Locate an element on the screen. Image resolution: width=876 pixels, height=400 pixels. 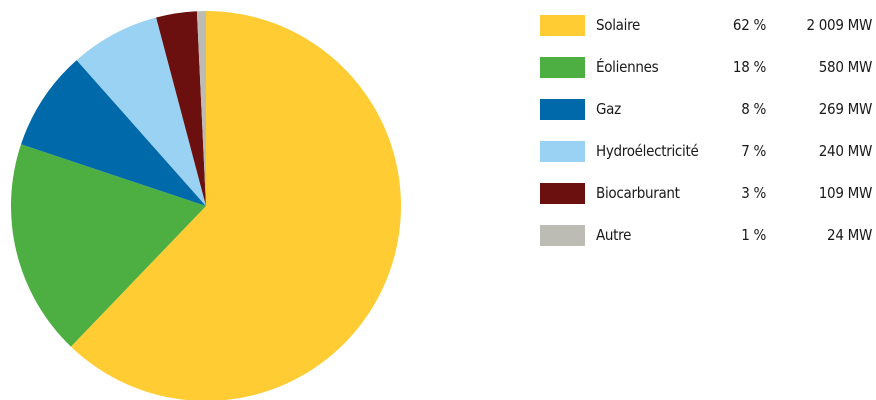
legend-value: 269 MW is located at coordinates (845, 109).